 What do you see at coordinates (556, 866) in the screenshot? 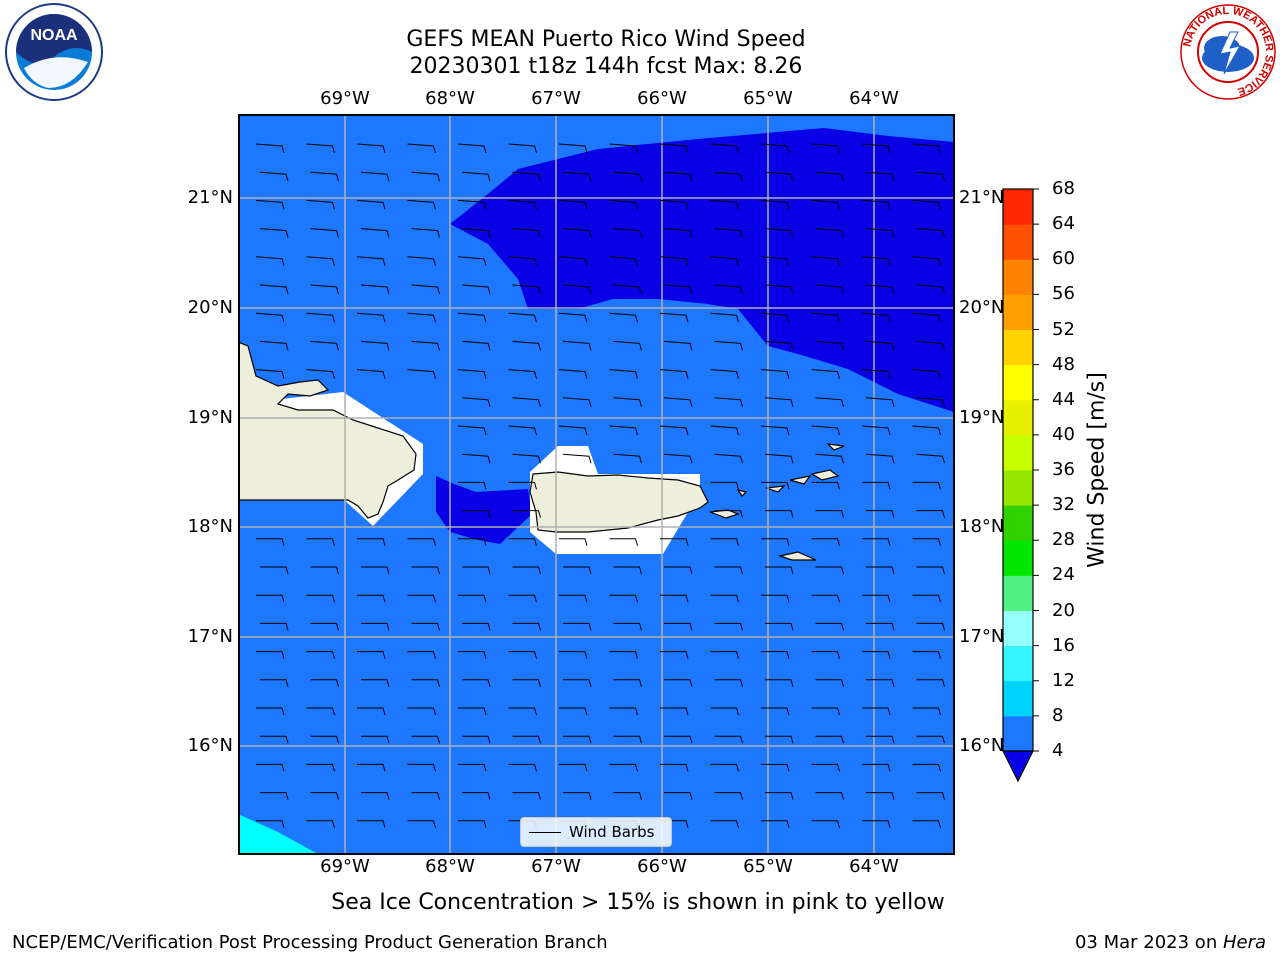
I see `lon-label-bottom: 67°W` at bounding box center [556, 866].